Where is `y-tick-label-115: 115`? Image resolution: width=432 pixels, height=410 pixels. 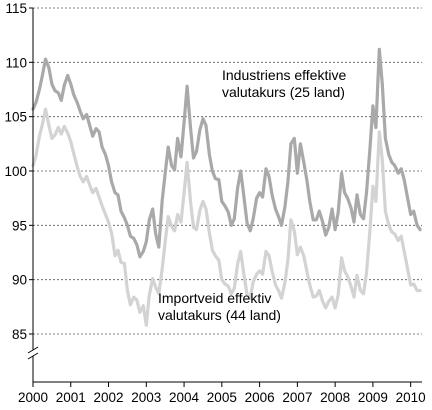
y-tick-label-115: 115 is located at coordinates (16, 8).